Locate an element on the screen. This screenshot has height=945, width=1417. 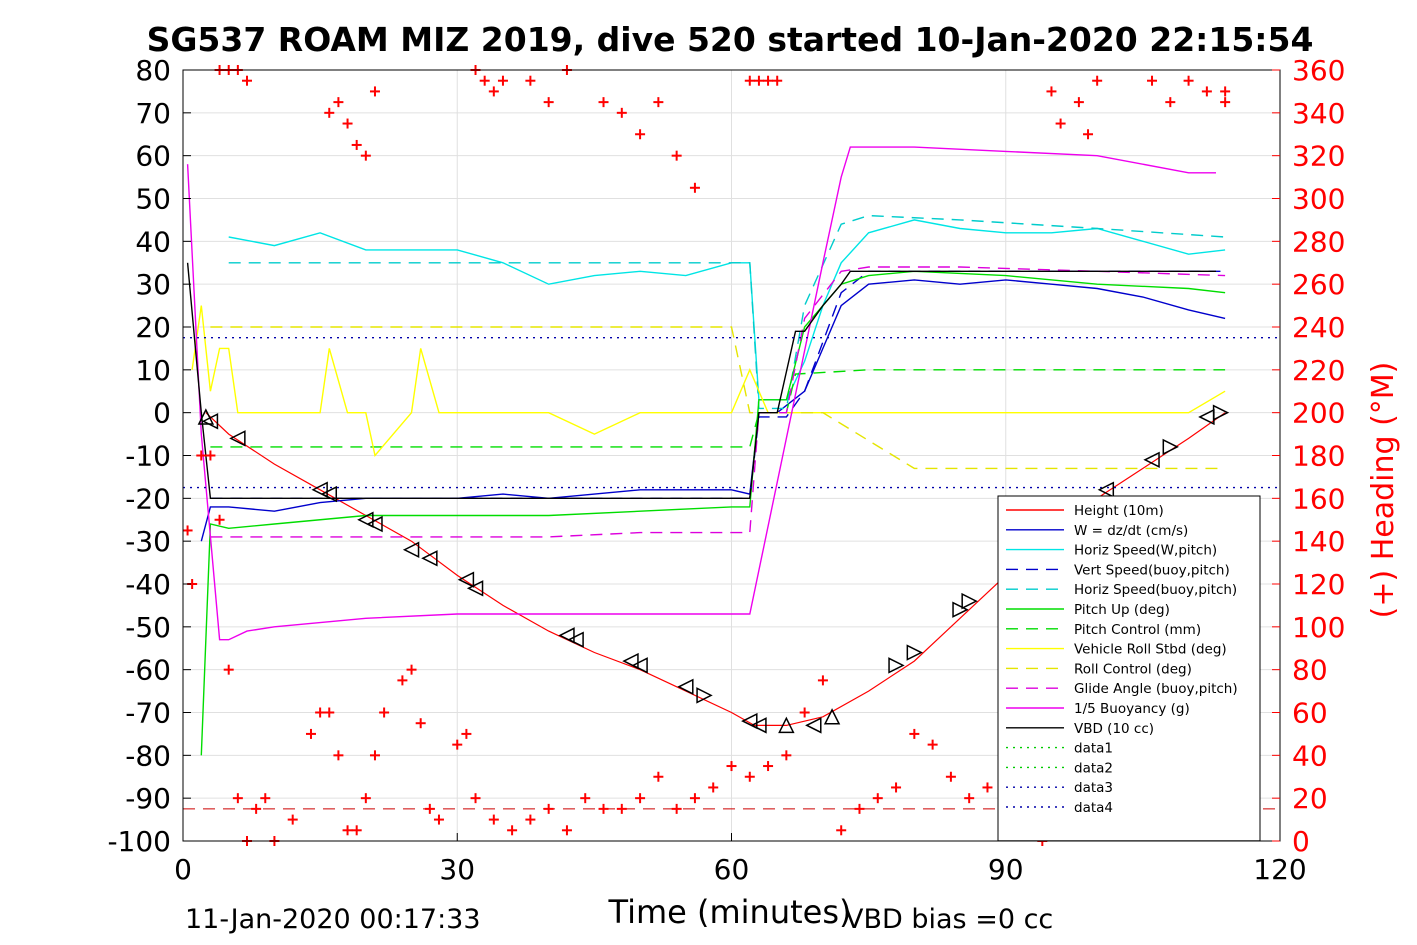
legend-box is located at coordinates (1129, 668).